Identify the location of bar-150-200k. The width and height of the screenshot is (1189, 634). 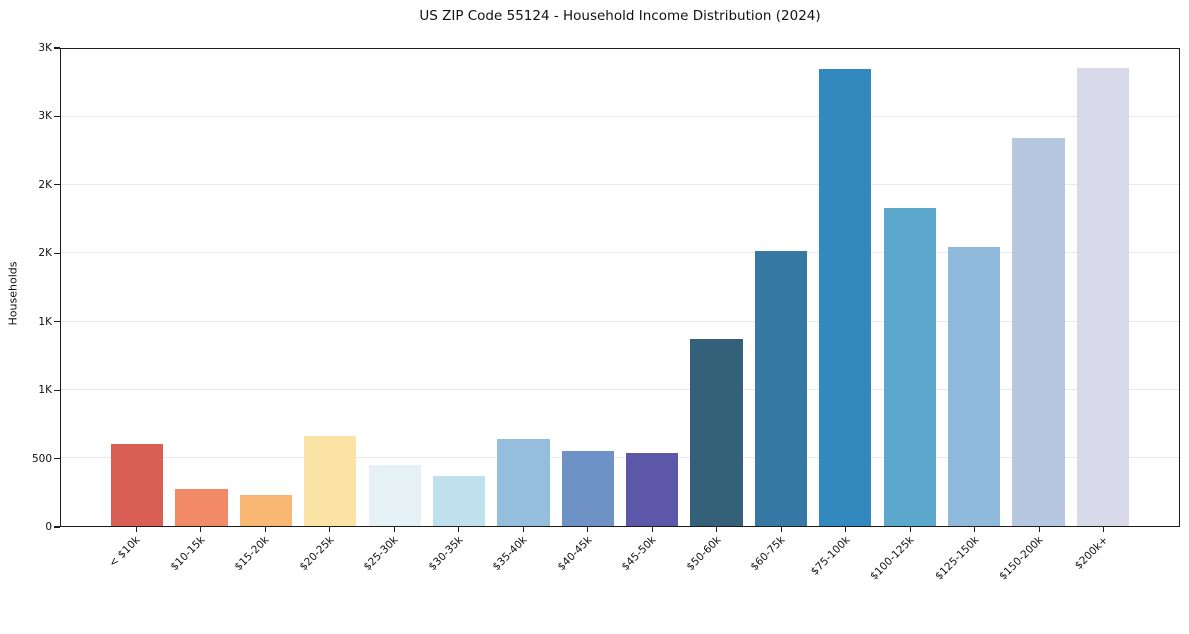
(1038, 331).